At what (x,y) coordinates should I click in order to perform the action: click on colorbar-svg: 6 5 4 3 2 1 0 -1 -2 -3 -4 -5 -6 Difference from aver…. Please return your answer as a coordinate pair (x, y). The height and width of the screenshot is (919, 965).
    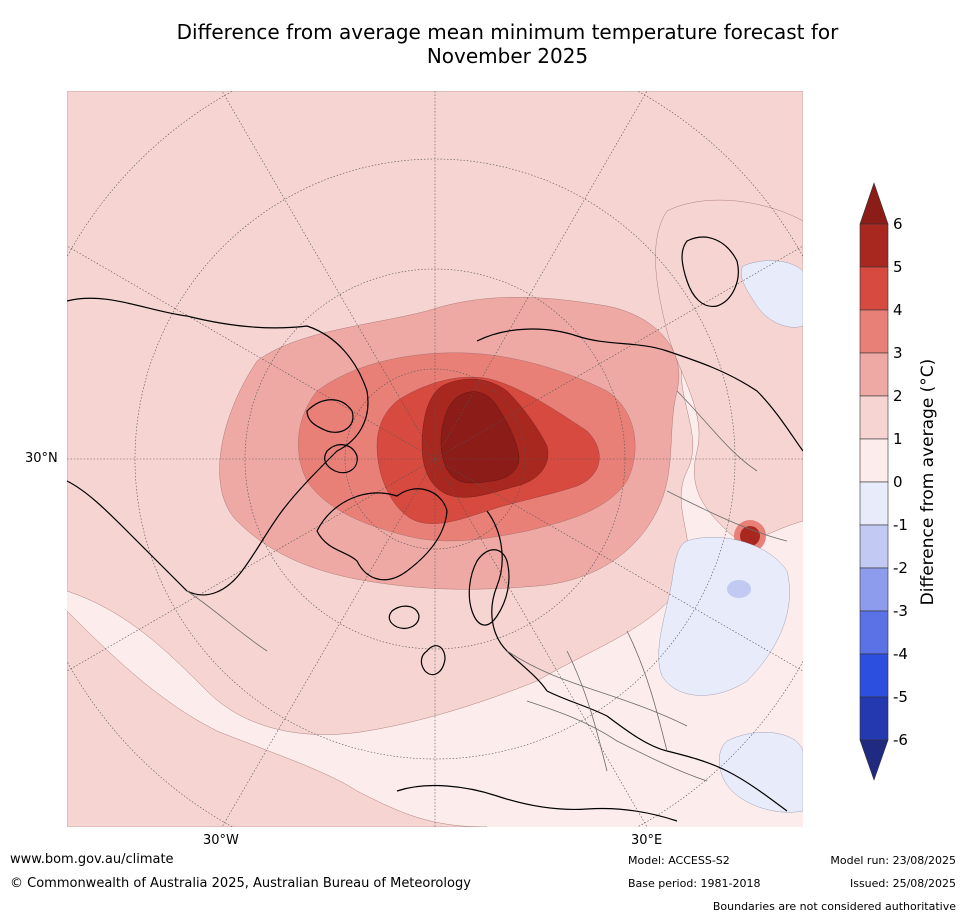
    Looking at the image, I should click on (898, 481).